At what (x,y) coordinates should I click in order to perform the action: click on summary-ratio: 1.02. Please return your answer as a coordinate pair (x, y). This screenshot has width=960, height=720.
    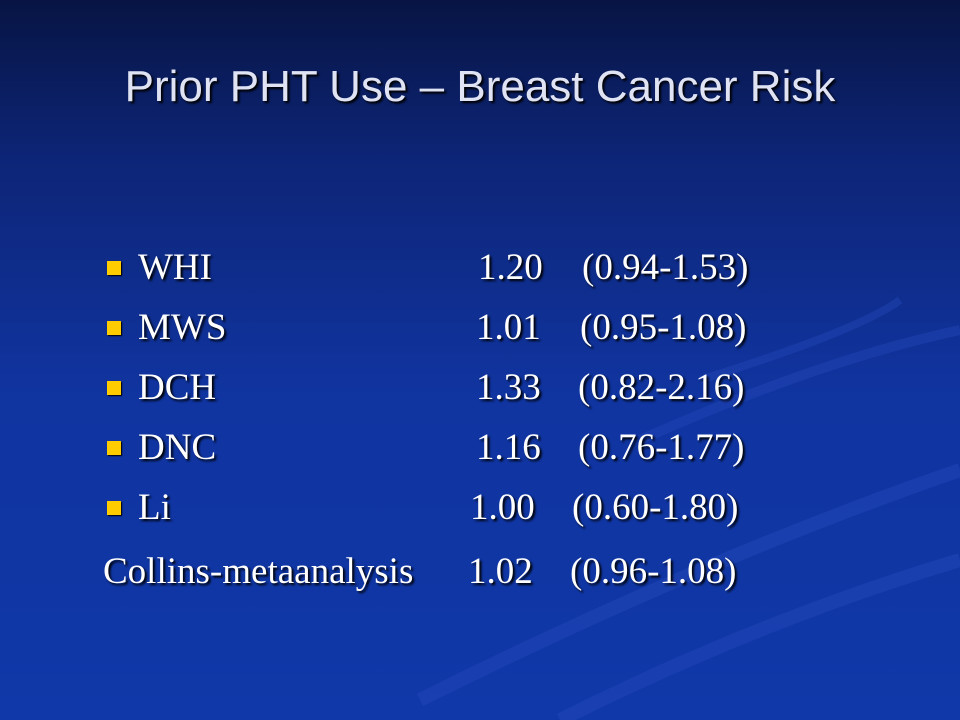
    Looking at the image, I should click on (500, 571).